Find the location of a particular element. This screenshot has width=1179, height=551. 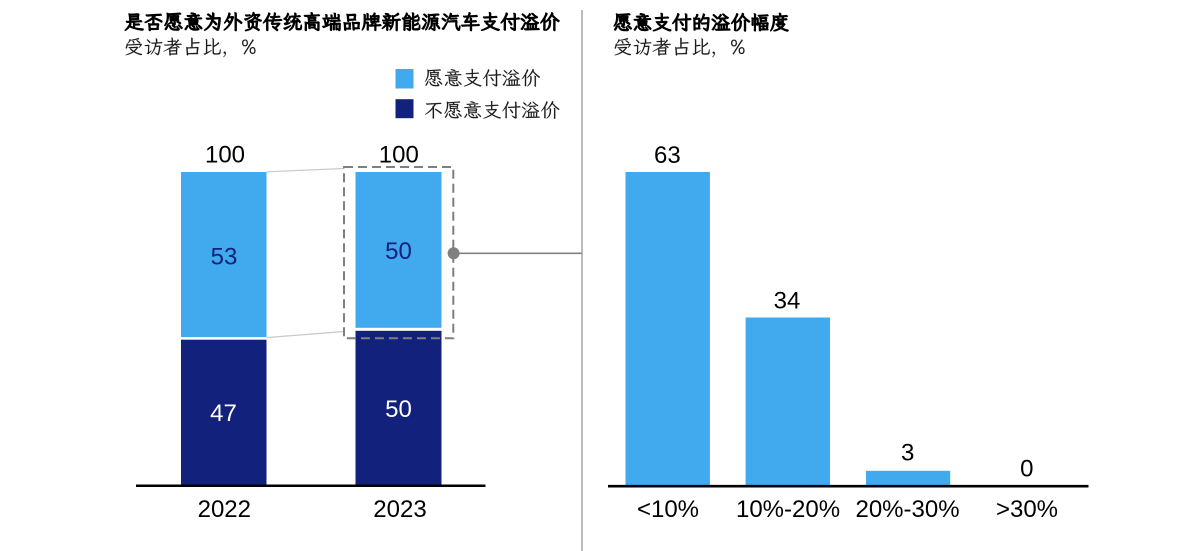

svg-text: 34 is located at coordinates (787, 301).